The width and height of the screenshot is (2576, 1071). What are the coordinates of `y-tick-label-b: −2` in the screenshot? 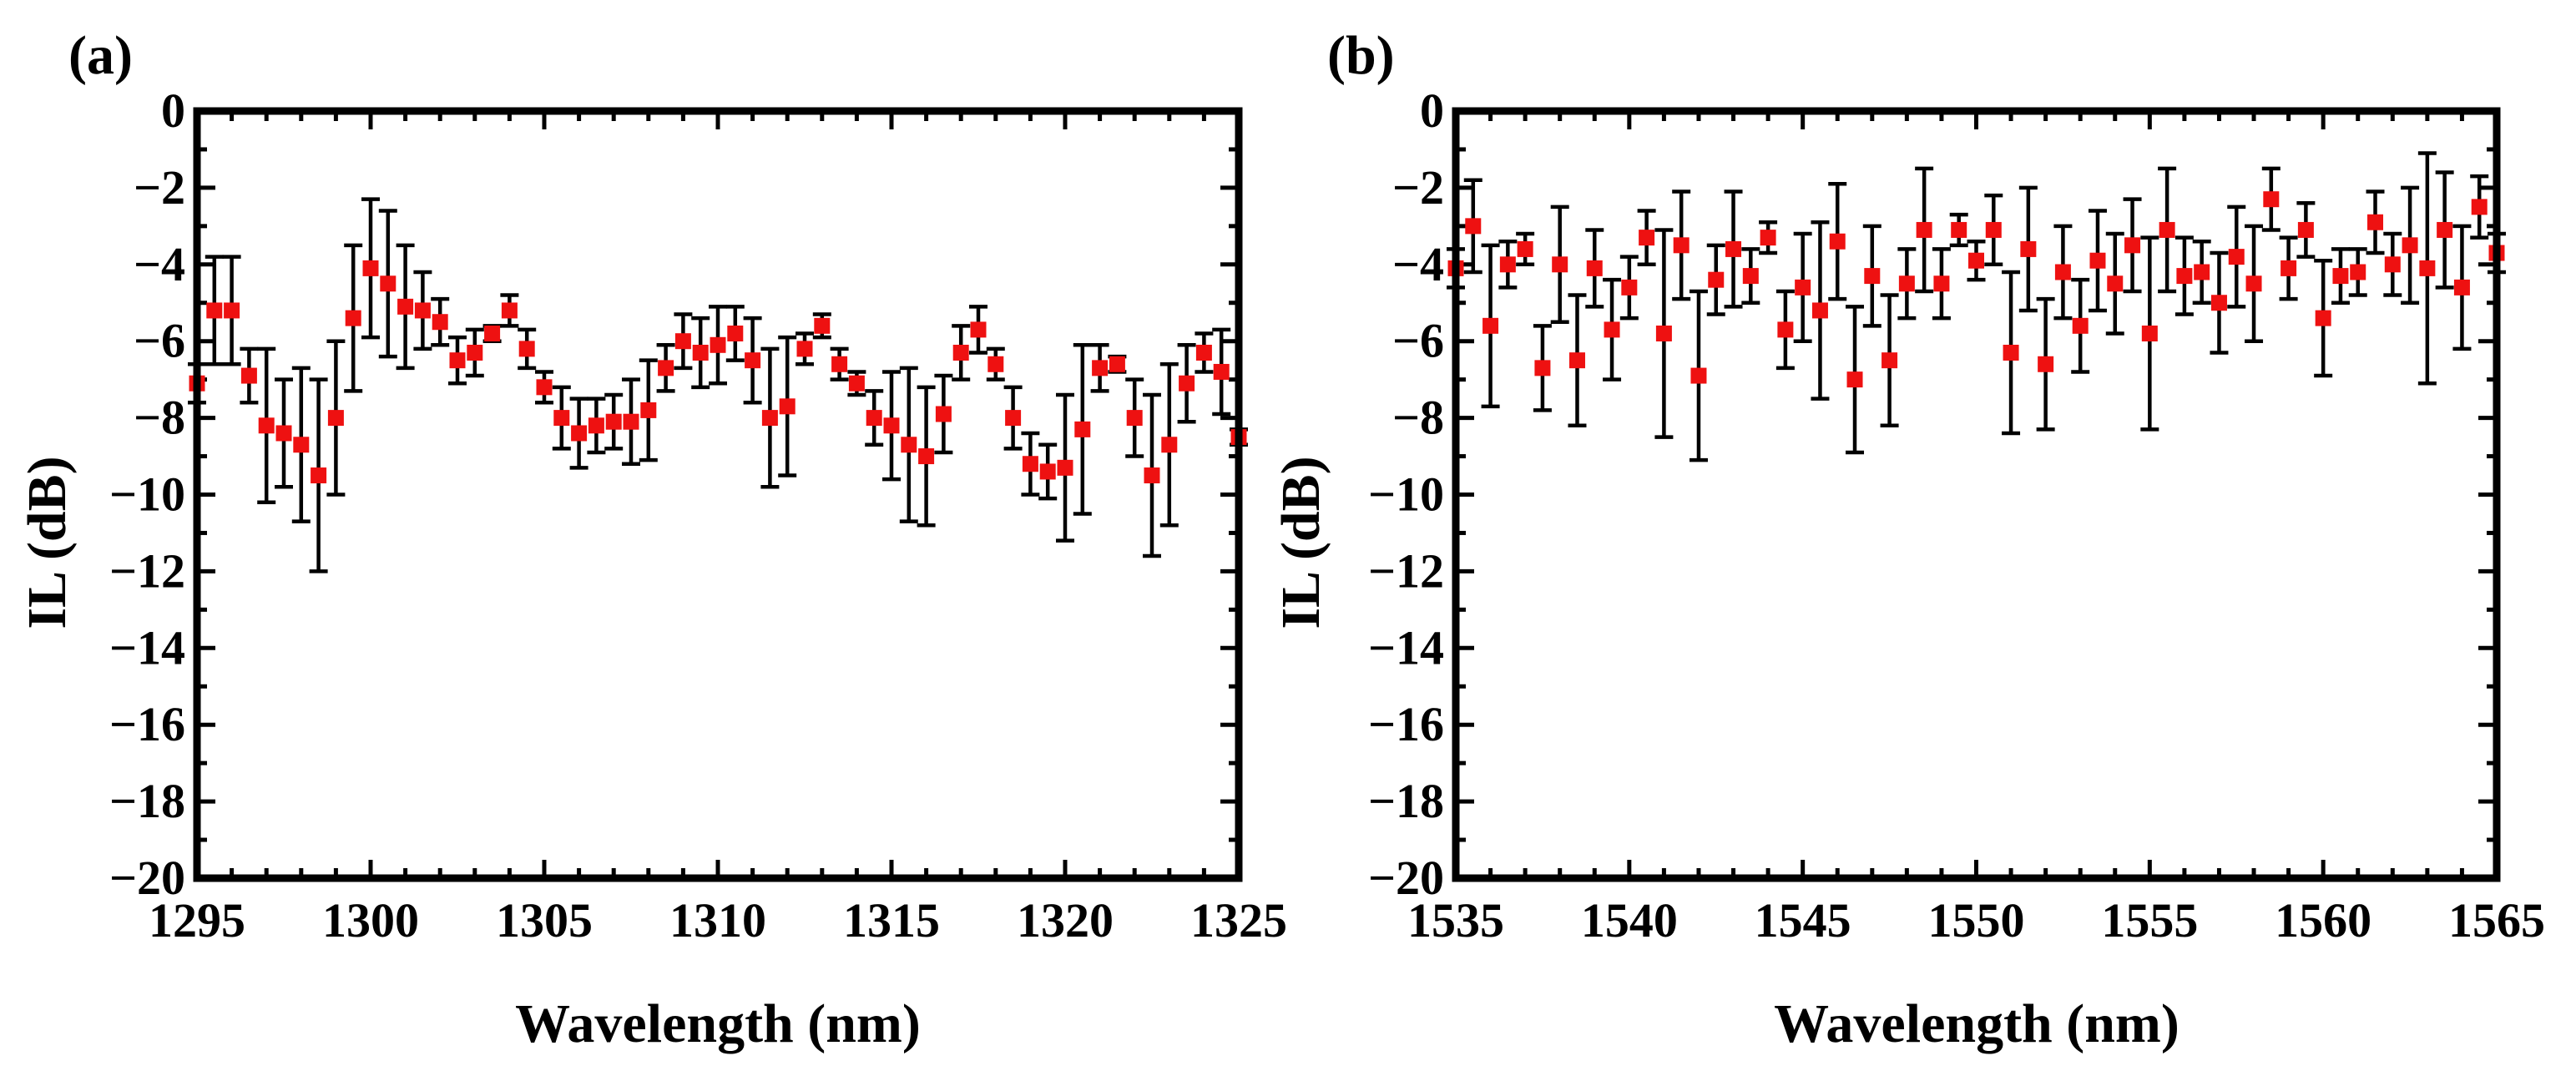 It's located at (1418, 187).